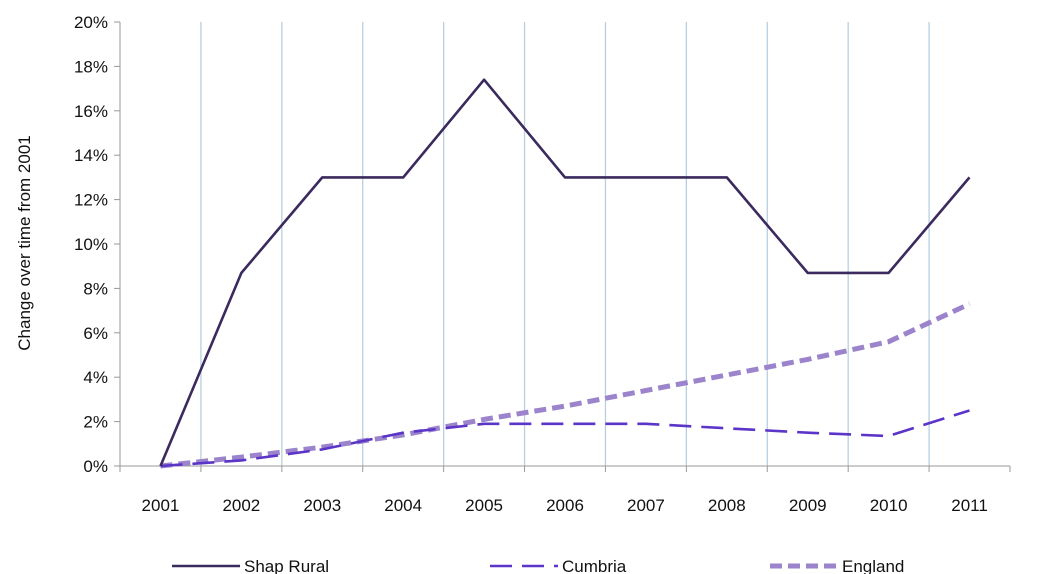  I want to click on x-tick-label: 2003, so click(322, 505).